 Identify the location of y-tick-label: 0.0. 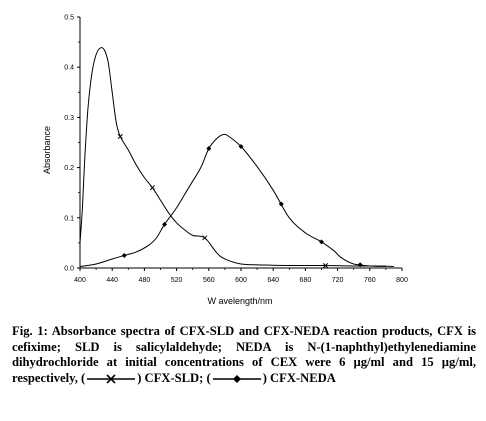
(69, 269).